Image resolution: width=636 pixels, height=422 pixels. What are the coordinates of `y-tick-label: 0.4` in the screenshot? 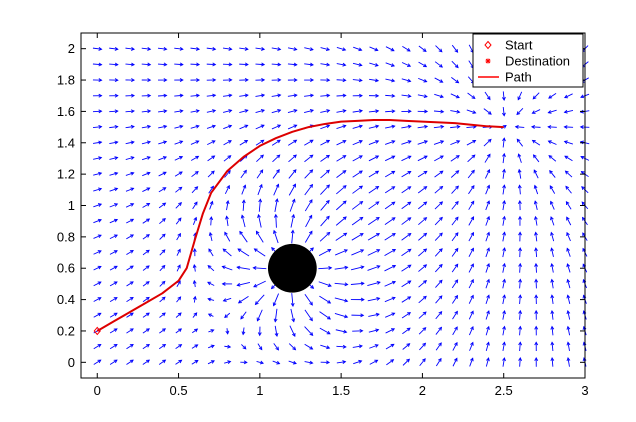 It's located at (66, 299).